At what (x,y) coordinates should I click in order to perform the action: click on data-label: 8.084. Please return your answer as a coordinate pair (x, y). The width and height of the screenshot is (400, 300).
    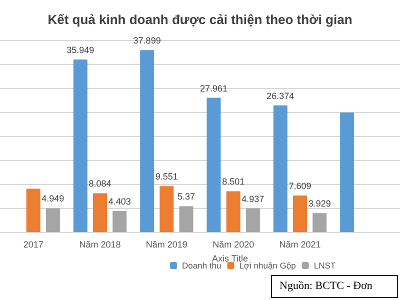
    Looking at the image, I should click on (100, 183).